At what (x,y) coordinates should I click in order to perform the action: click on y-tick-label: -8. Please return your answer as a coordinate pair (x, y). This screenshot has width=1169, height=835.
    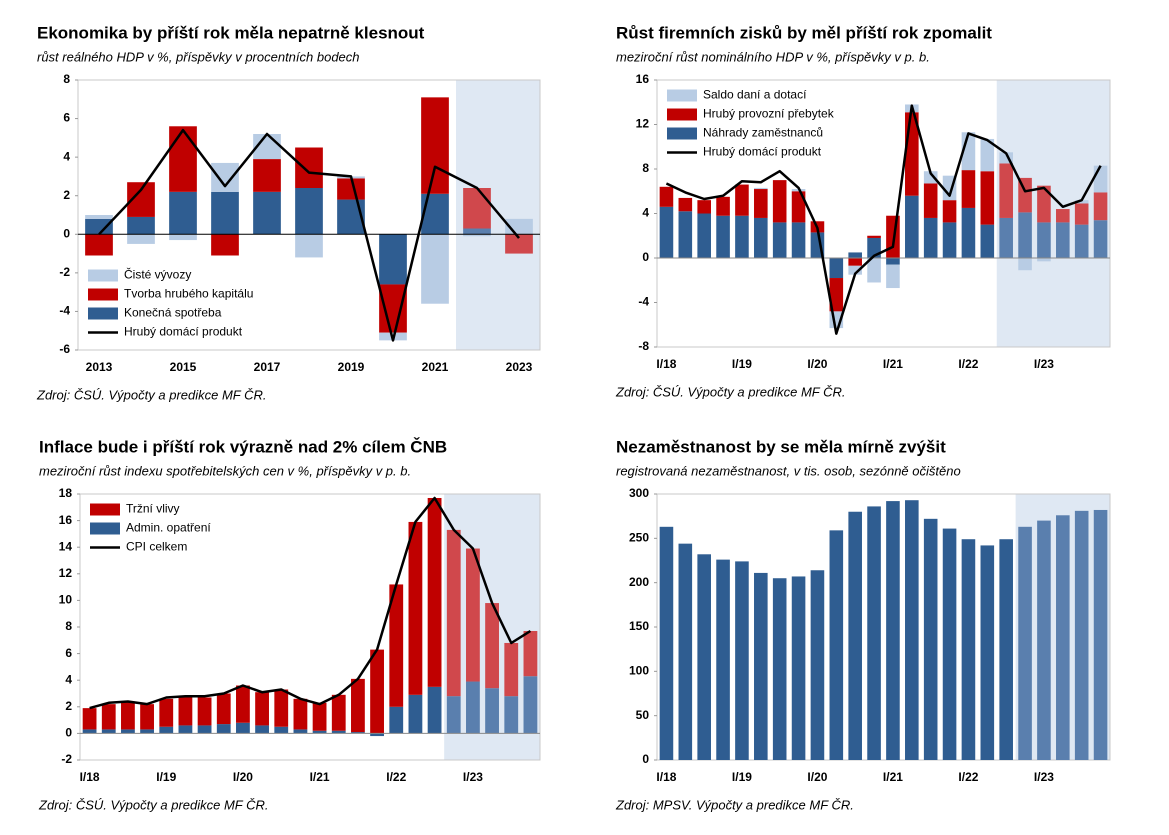
    Looking at the image, I should click on (643, 346).